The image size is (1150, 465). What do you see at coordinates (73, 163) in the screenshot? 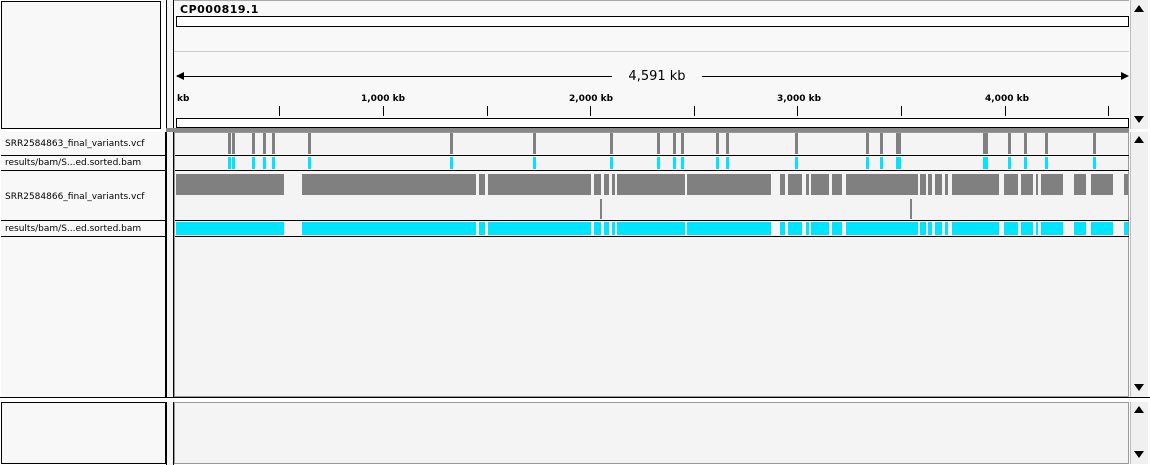
I see `track-name: results/bam/S...ed.sorted.bam` at bounding box center [73, 163].